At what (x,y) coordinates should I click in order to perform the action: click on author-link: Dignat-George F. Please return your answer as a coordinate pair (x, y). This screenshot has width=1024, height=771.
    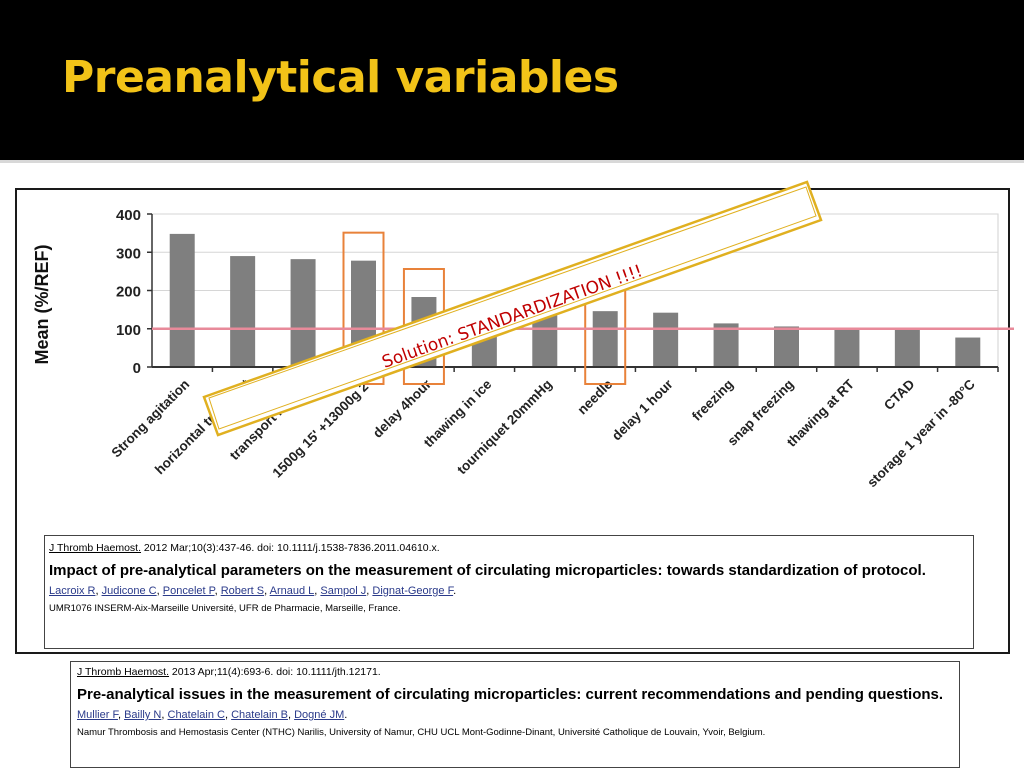
    Looking at the image, I should click on (413, 591).